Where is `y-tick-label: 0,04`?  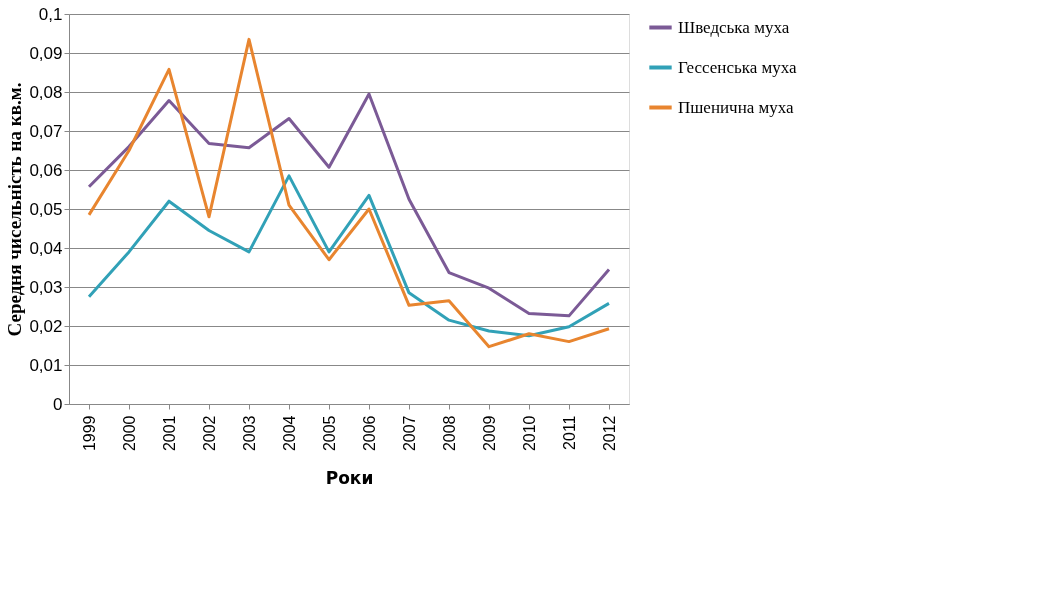 y-tick-label: 0,04 is located at coordinates (46, 248).